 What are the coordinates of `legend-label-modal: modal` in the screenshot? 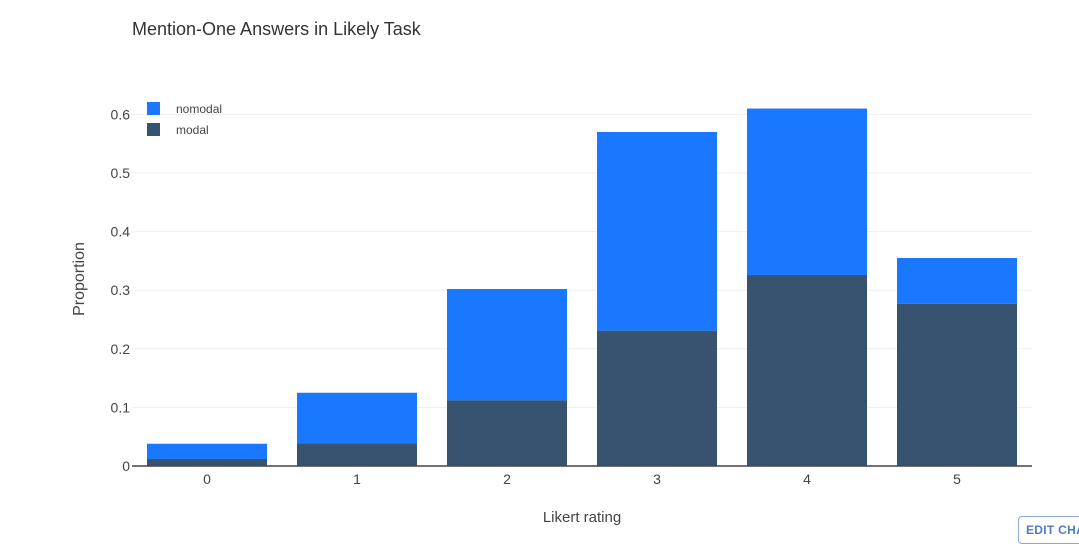 It's located at (192, 129).